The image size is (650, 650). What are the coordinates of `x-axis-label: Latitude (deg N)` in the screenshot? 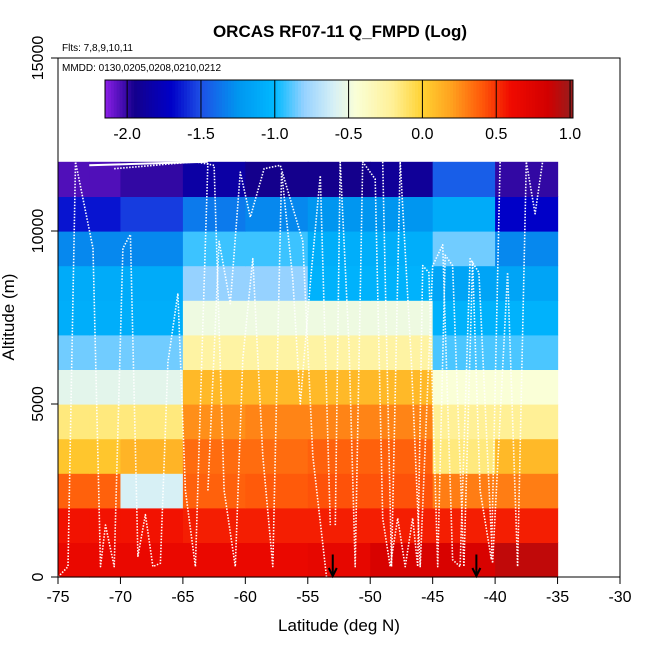 It's located at (339, 625).